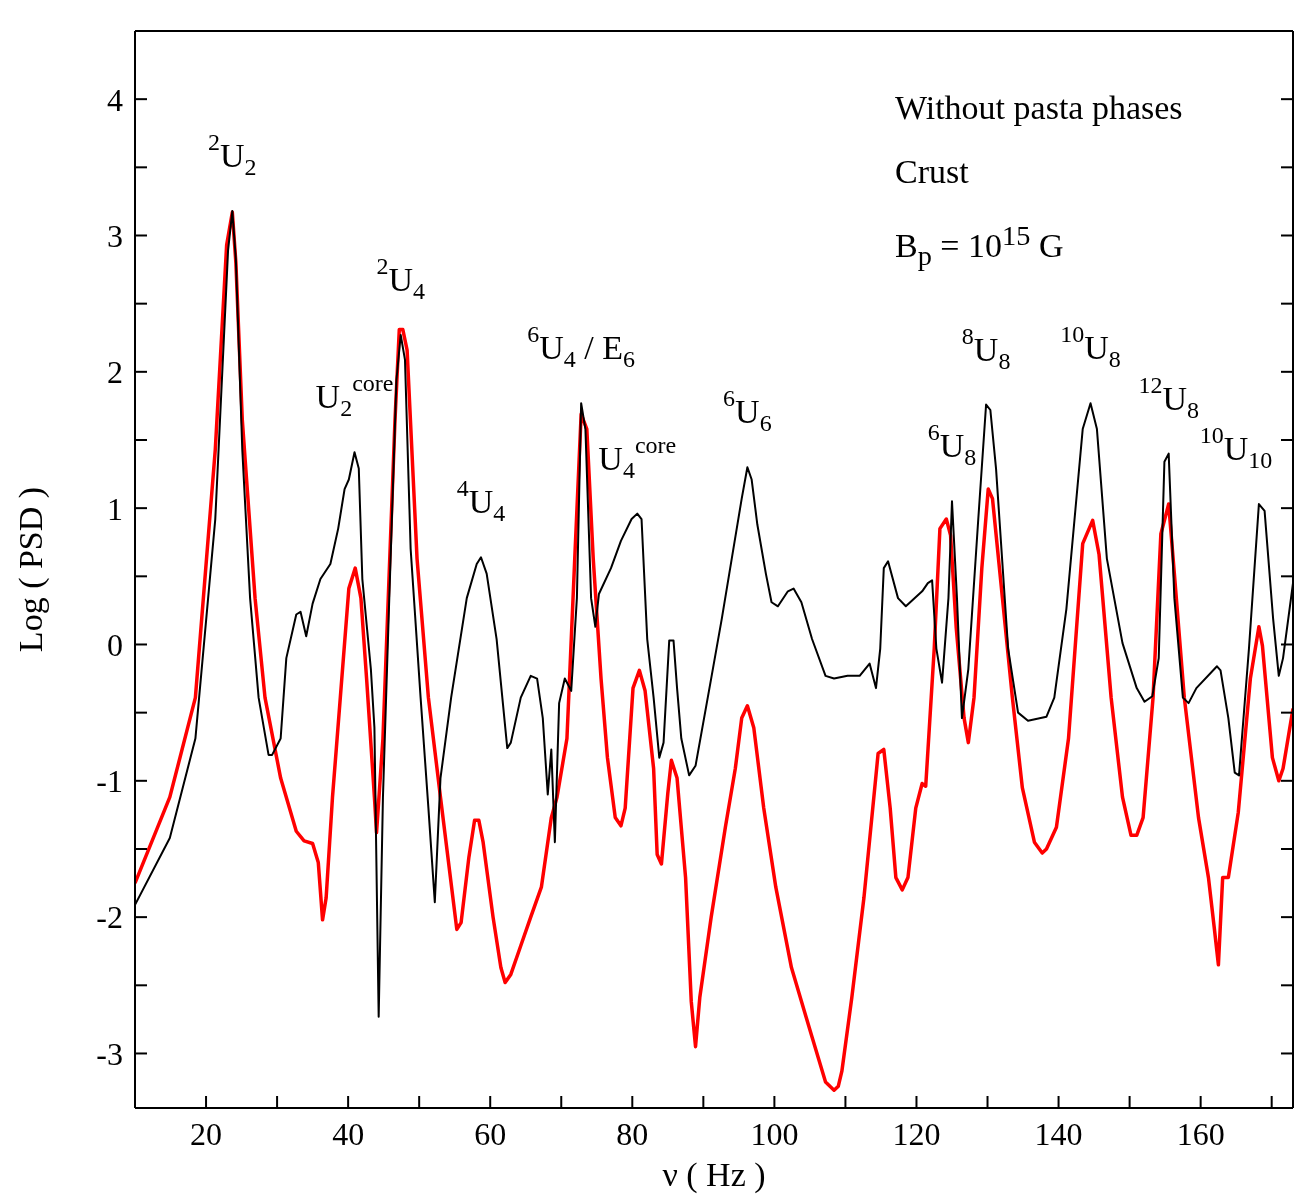 The width and height of the screenshot is (1302, 1203). I want to click on annotation: $^{6}$U$_{8}$, so click(952, 445).